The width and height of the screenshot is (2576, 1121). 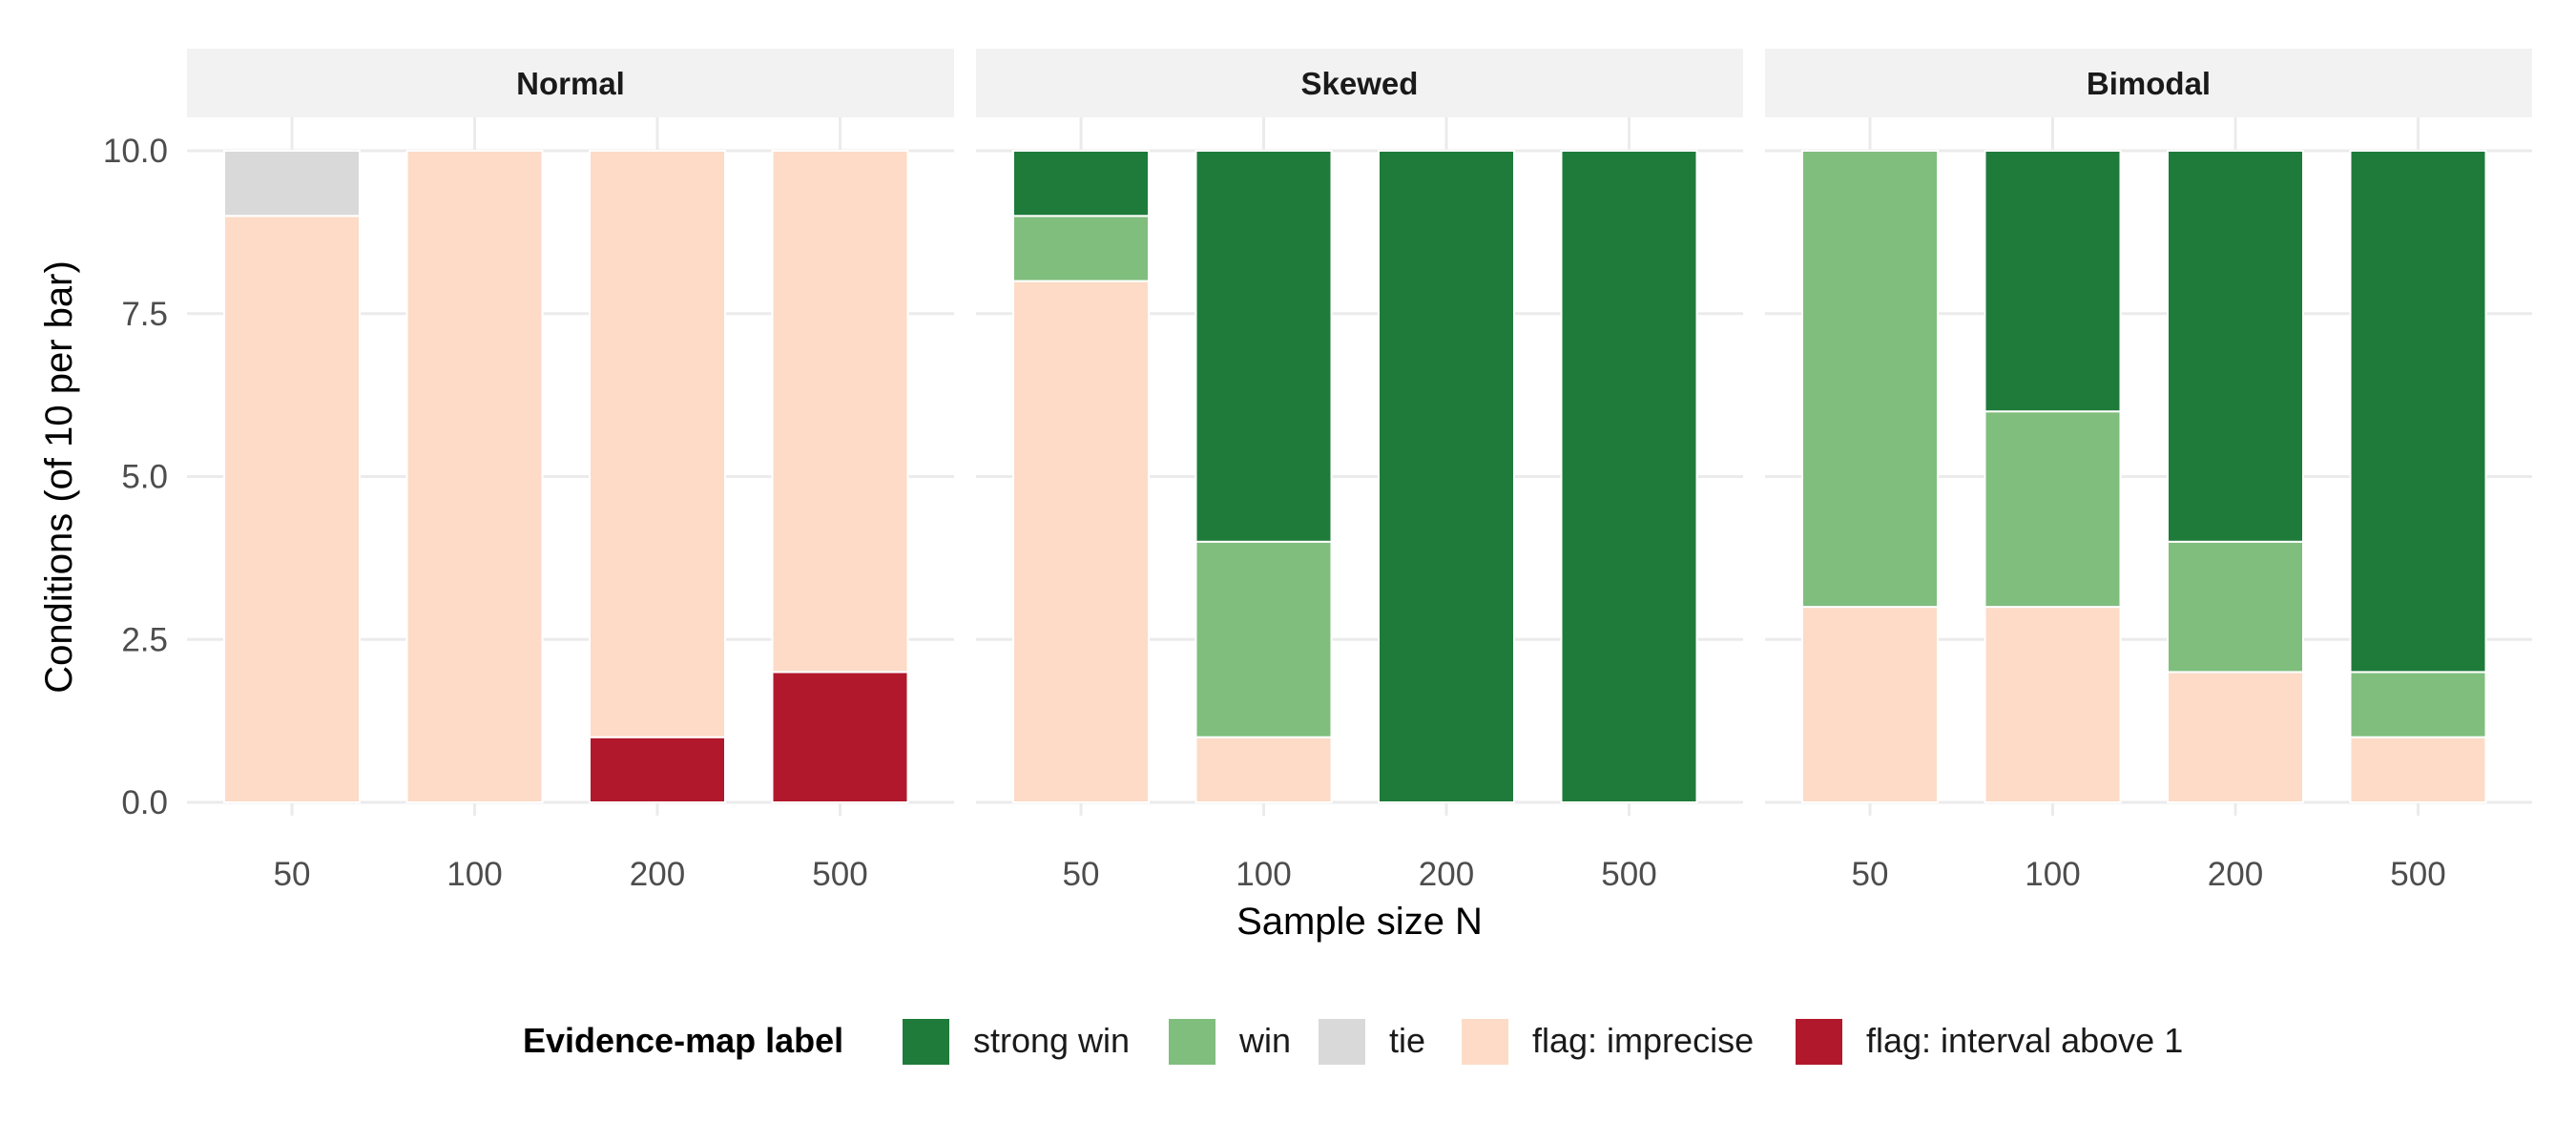 What do you see at coordinates (135, 151) in the screenshot?
I see `y-tick-label: 10.0` at bounding box center [135, 151].